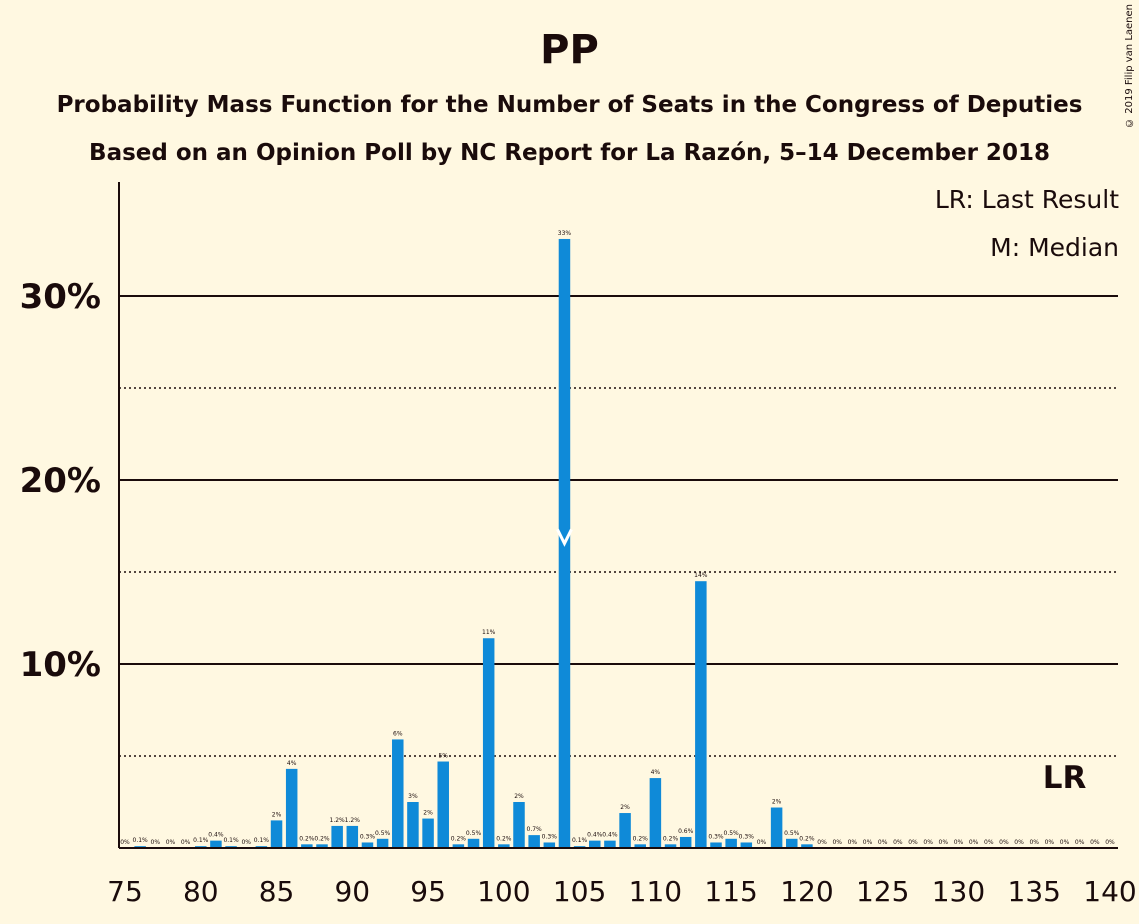 This screenshot has width=1139, height=924. Describe the element at coordinates (398, 733) in the screenshot. I see `data-label-seat-93: 6%` at that location.